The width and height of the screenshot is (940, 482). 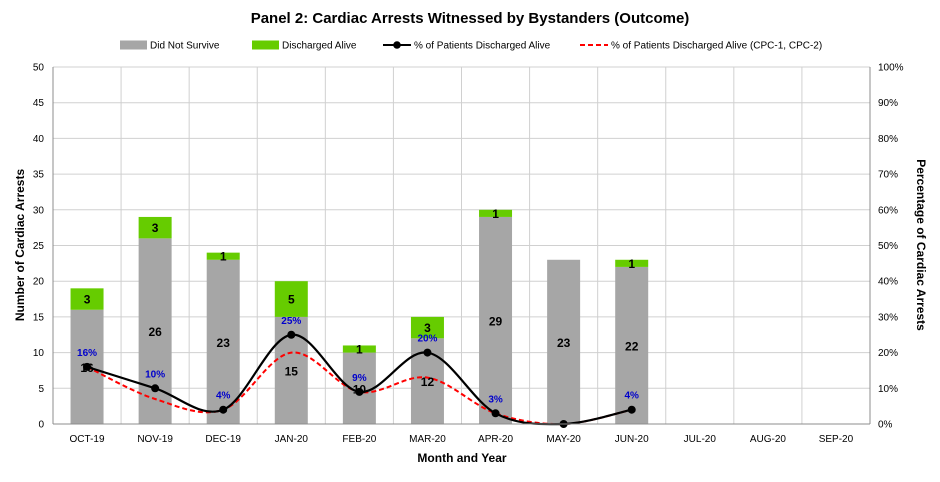 What do you see at coordinates (888, 389) in the screenshot?
I see `y2-tick-label: 10%` at bounding box center [888, 389].